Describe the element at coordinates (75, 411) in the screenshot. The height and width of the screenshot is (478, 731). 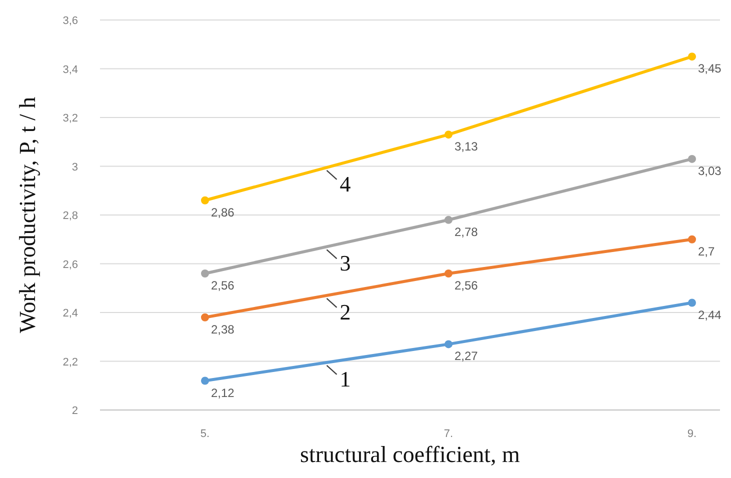
I see `y-tick-label: 2` at that location.